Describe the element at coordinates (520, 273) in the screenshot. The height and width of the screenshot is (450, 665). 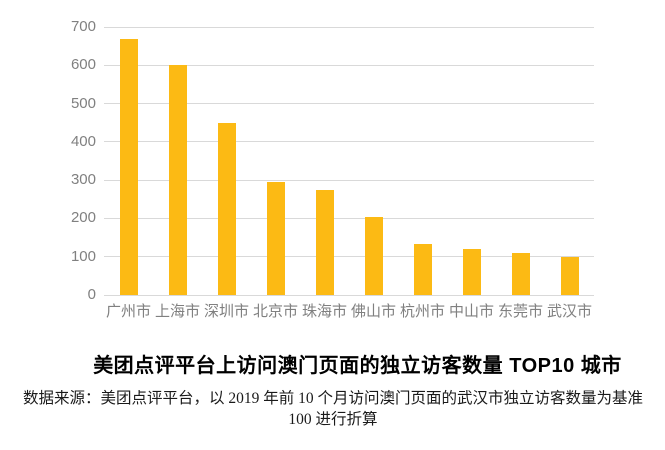
I see `bar-东莞市` at that location.